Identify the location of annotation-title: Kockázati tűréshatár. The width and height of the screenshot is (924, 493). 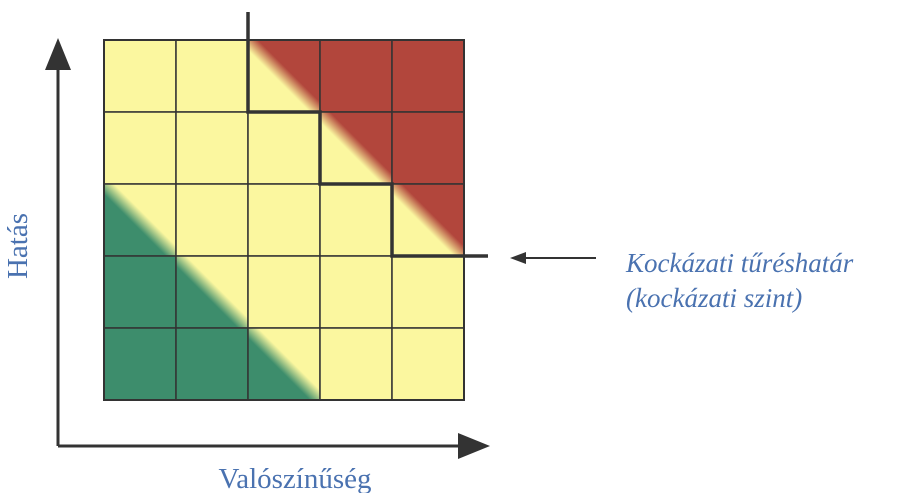
(739, 263).